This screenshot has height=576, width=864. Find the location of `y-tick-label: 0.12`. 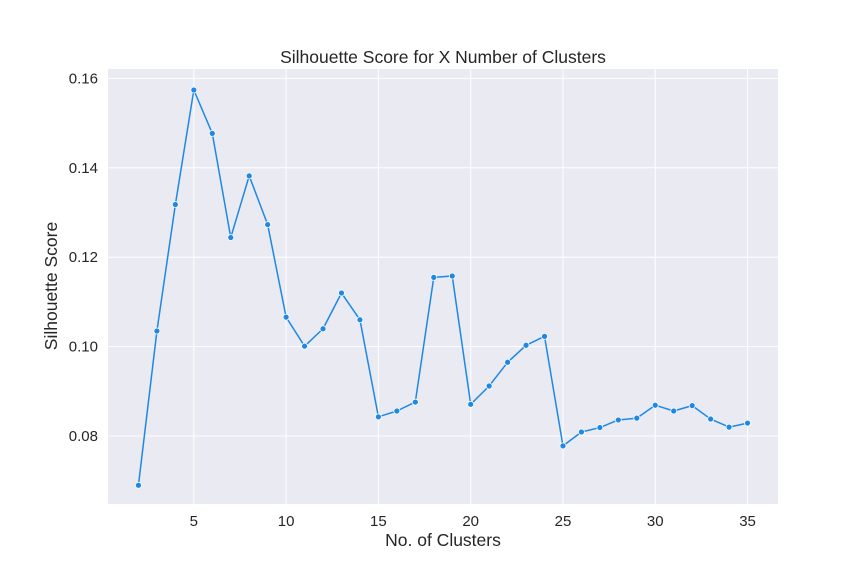

y-tick-label: 0.12 is located at coordinates (83, 257).